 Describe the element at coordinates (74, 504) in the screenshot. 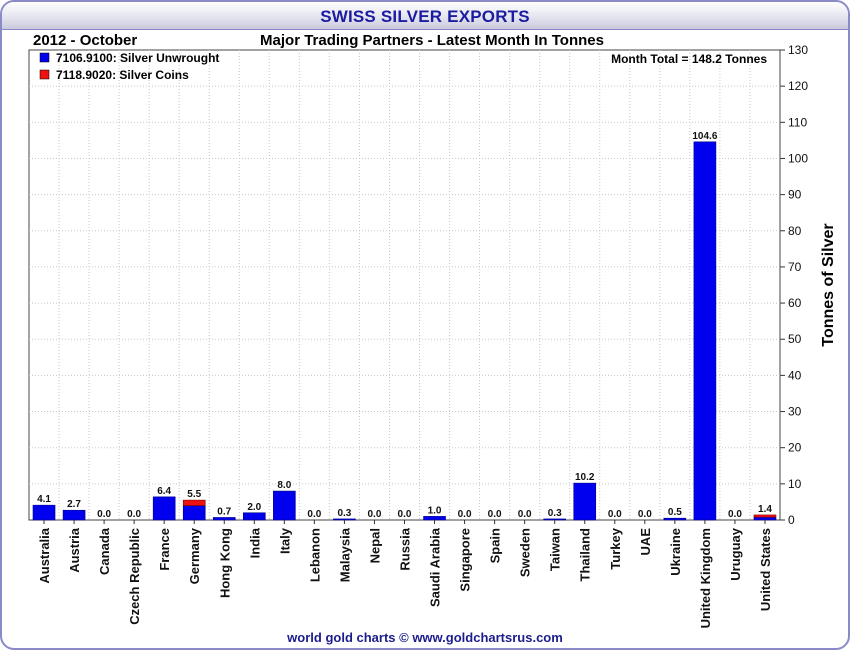

I see `bar-data-label: 2.7` at that location.